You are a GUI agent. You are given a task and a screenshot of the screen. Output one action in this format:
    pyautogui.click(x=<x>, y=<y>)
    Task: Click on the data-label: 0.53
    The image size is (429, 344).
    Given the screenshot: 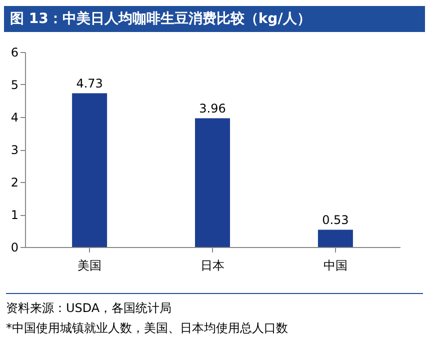 What is the action you would take?
    pyautogui.click(x=335, y=219)
    